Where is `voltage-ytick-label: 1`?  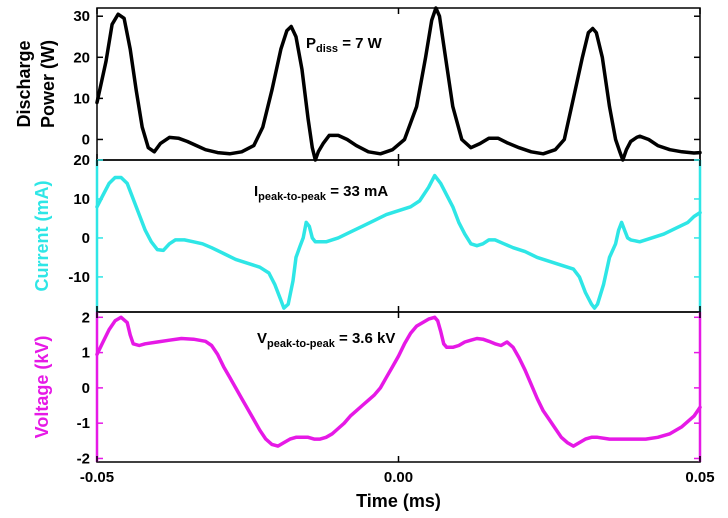
voltage-ytick-label: 1 is located at coordinates (86, 353).